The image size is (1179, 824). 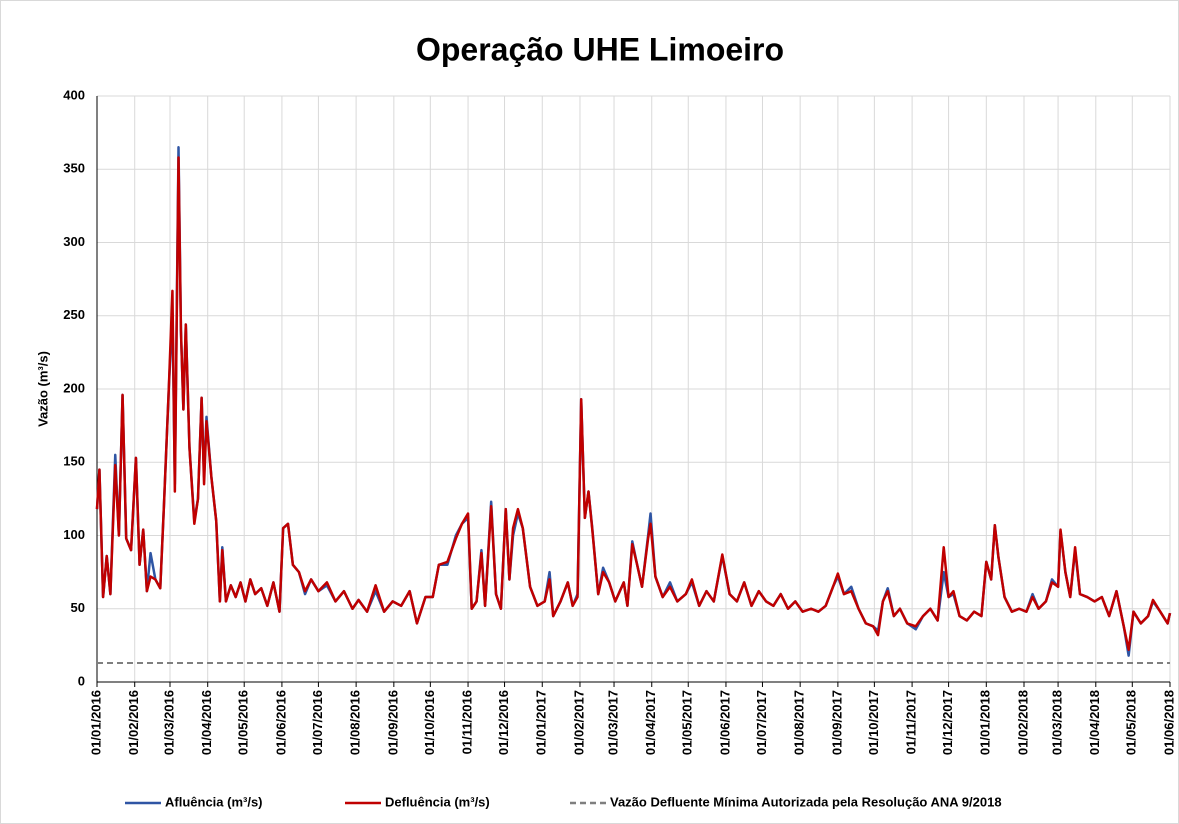 I want to click on x-tick-label: 01/04/2017, so click(x=650, y=722).